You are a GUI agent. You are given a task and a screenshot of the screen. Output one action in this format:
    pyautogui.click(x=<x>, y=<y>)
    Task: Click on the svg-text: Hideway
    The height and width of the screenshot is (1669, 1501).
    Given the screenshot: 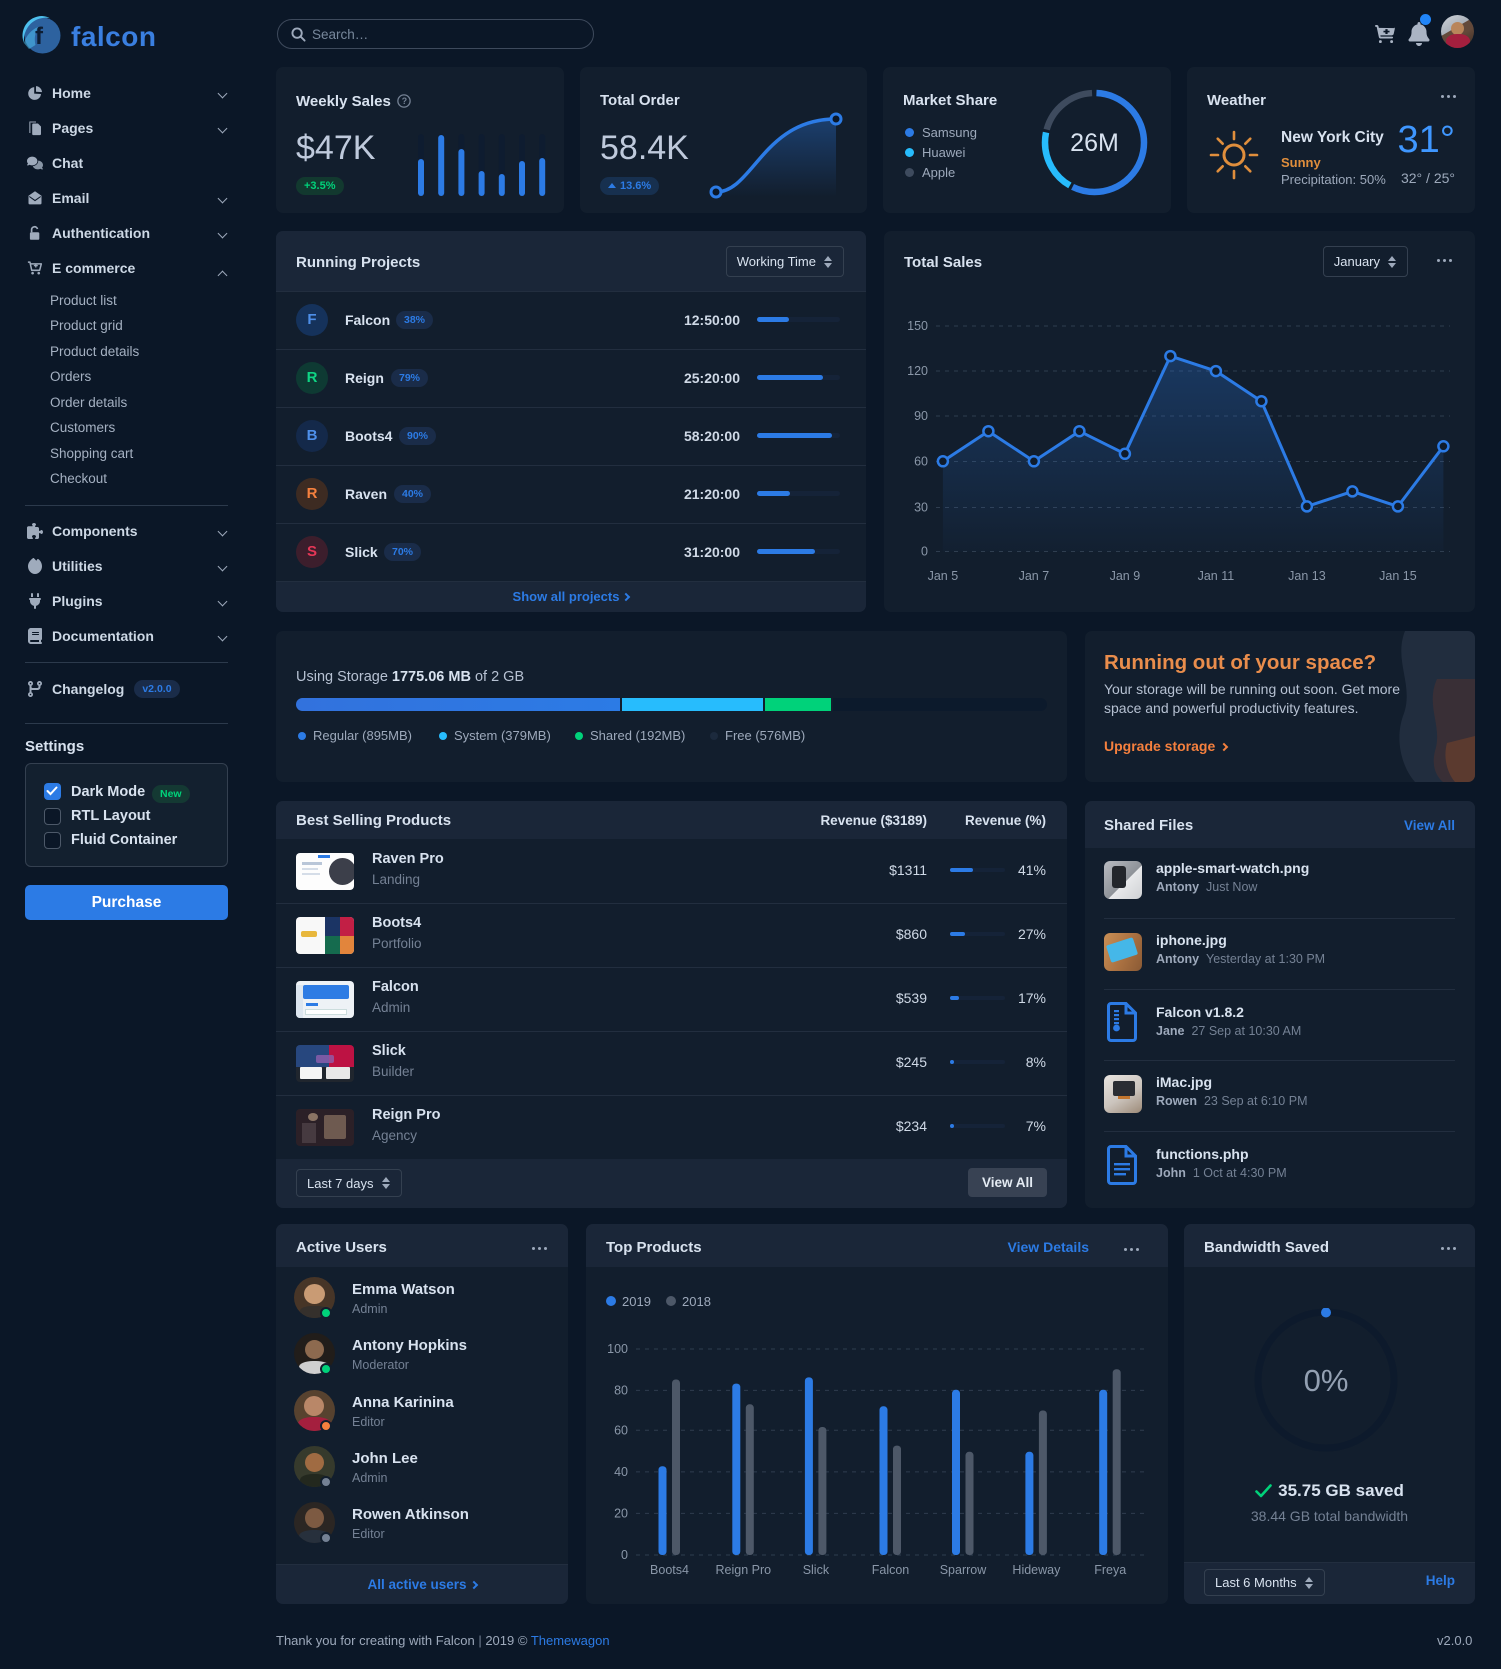 What is the action you would take?
    pyautogui.click(x=1036, y=1570)
    